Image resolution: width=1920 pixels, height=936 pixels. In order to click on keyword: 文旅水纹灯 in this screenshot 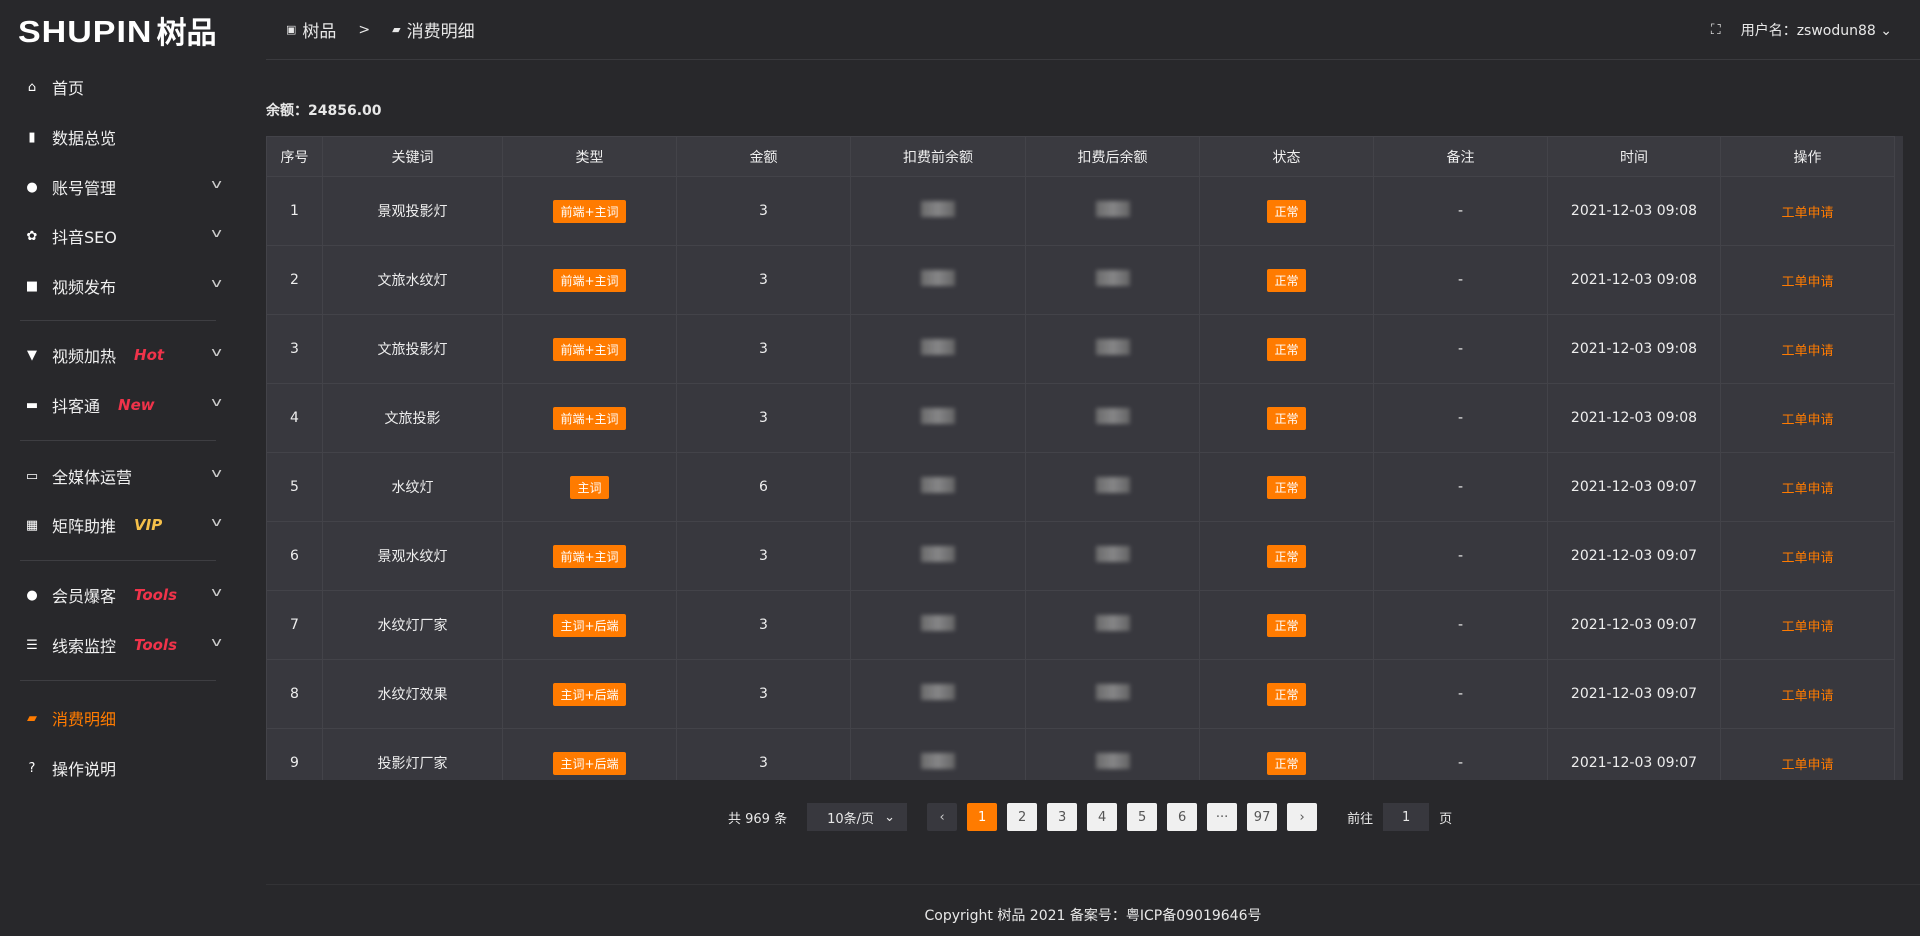, I will do `click(412, 280)`.